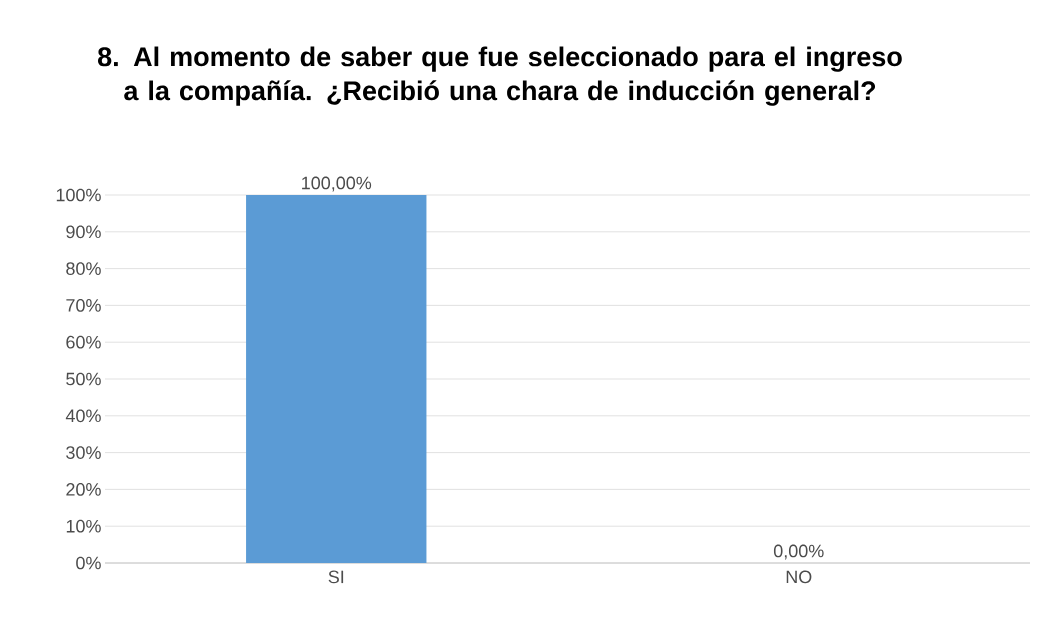  I want to click on x-tick-label: SI, so click(336, 577).